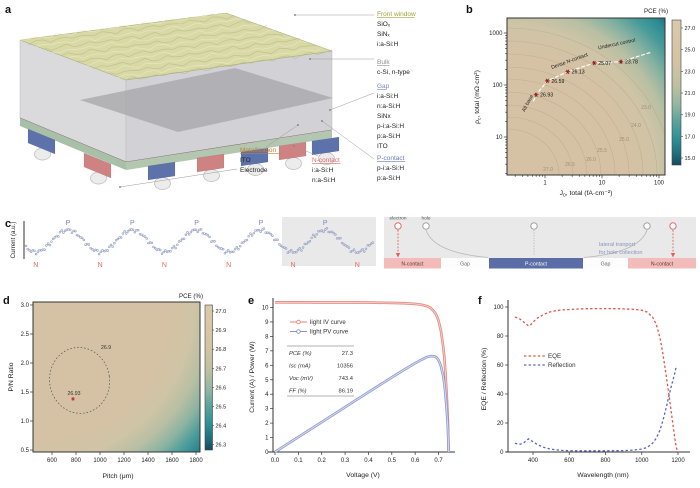 The height and width of the screenshot is (488, 700). I want to click on layer-label-group: P-contact p-i:a-Si:H p:a-Si:H, so click(391, 168).